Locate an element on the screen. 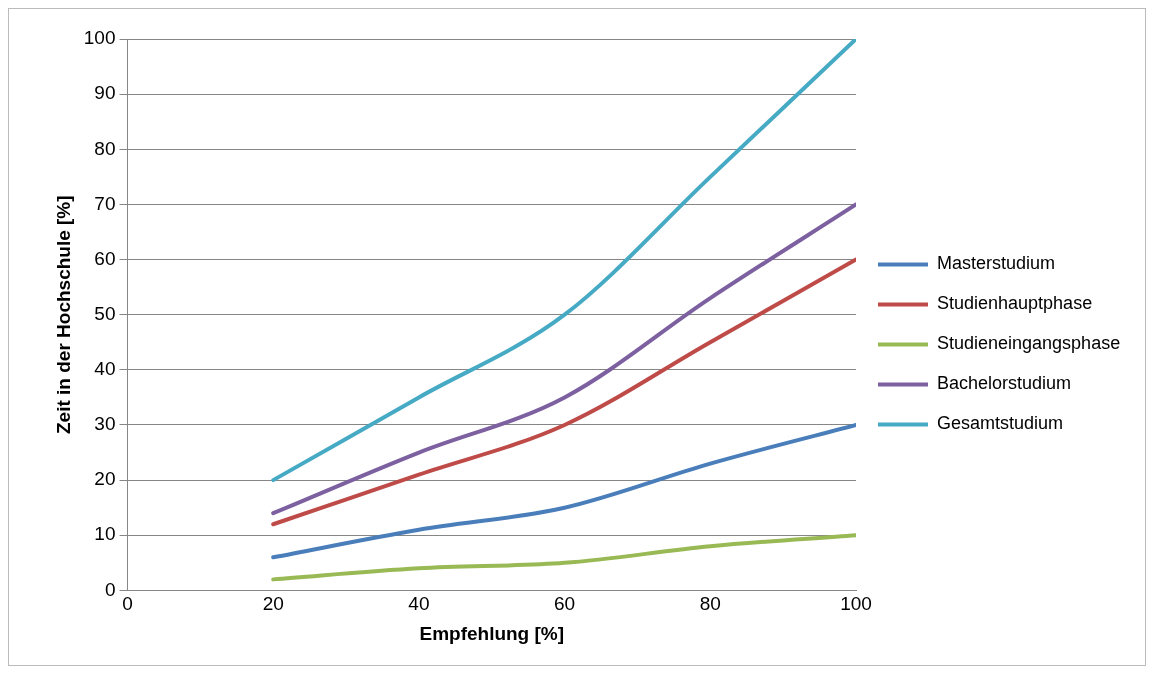 This screenshot has width=1154, height=674. y-tick-label: 80 is located at coordinates (105, 148).